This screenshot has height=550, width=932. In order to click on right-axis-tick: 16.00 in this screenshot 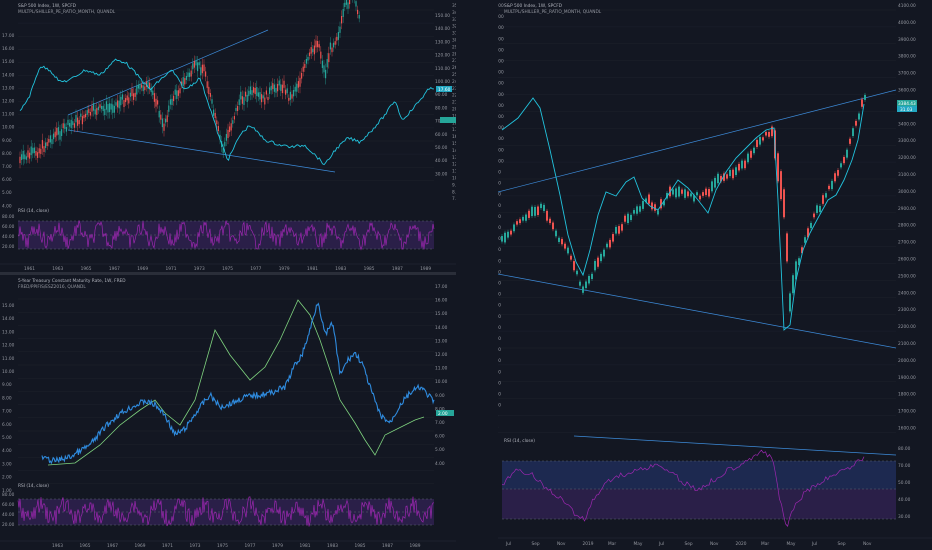, I will do `click(454, 137)`.